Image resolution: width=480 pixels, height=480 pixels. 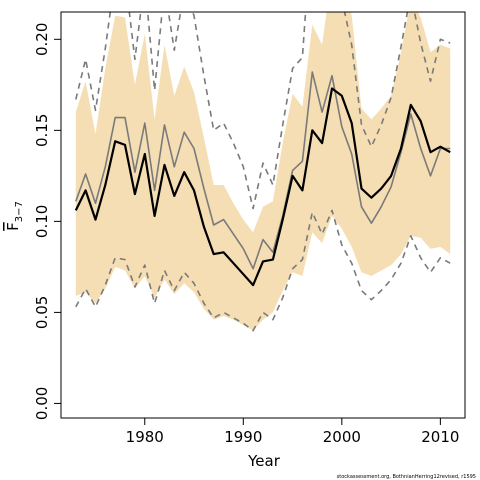 I want to click on y-tick-label: 0.15, so click(x=42, y=130).